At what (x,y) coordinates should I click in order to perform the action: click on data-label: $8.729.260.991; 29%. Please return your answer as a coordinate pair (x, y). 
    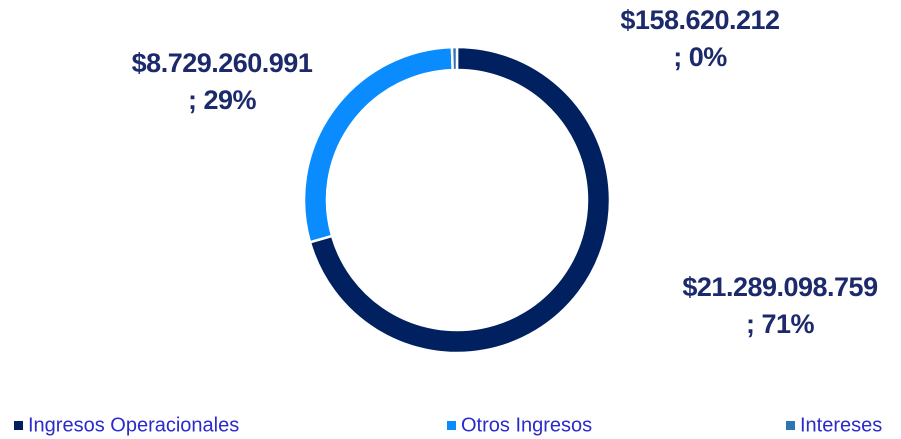
    Looking at the image, I should click on (222, 81).